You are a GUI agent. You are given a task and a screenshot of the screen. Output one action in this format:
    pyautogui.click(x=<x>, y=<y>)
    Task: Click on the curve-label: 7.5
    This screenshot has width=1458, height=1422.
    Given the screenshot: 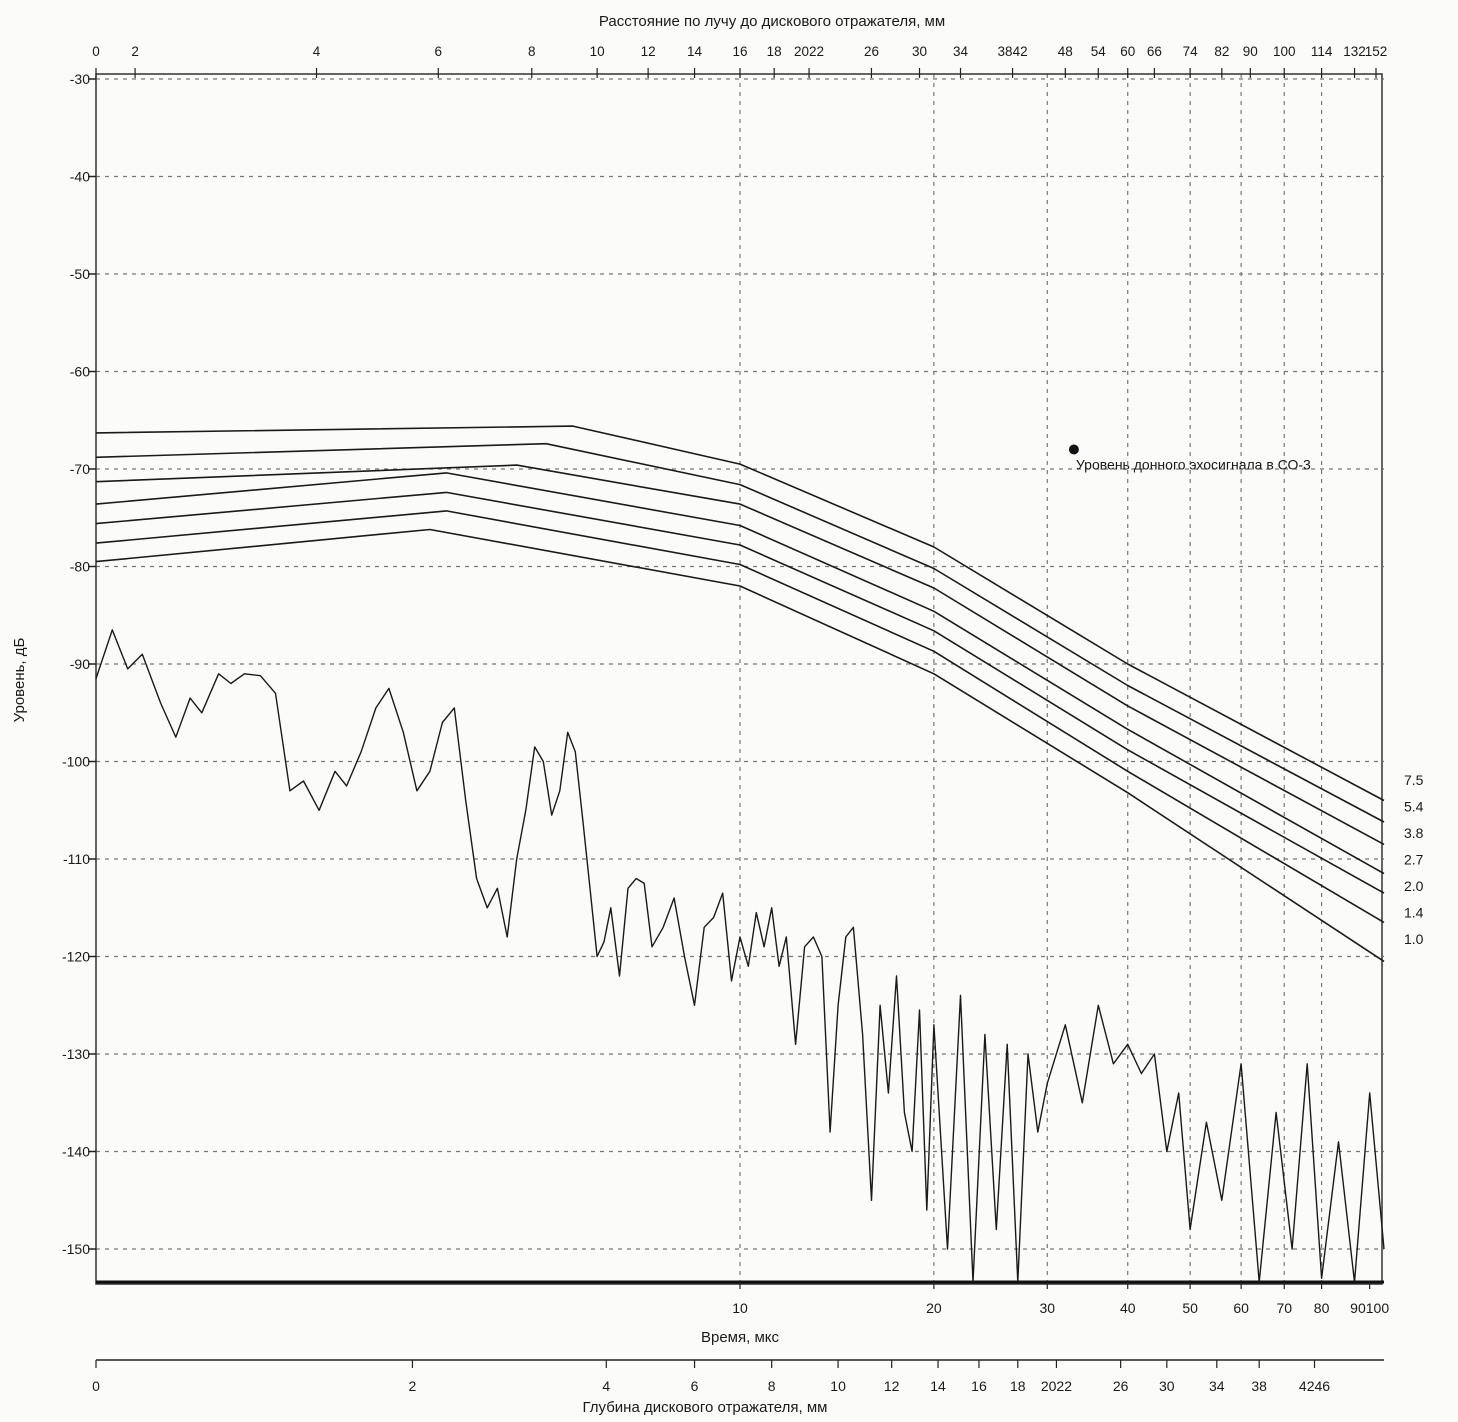 What is the action you would take?
    pyautogui.click(x=1414, y=780)
    